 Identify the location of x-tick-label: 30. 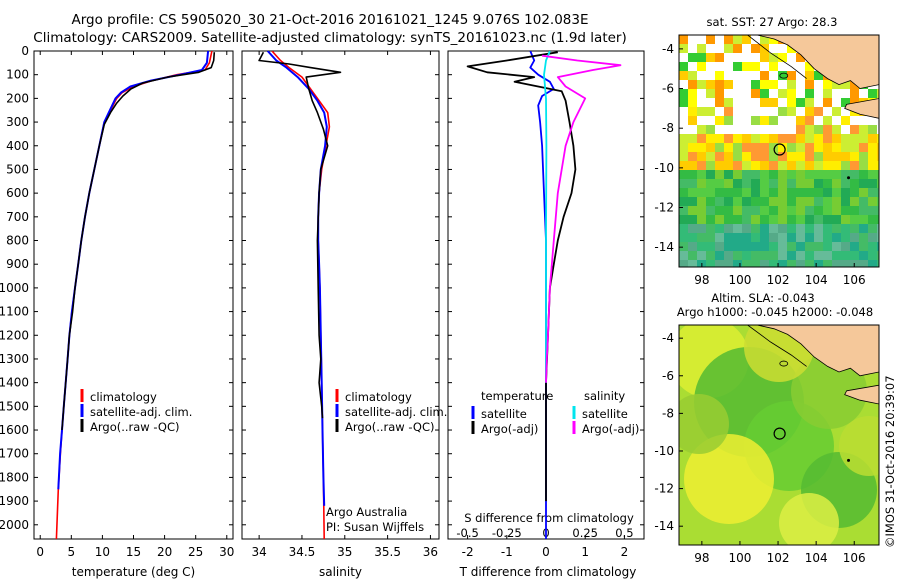
(226, 552).